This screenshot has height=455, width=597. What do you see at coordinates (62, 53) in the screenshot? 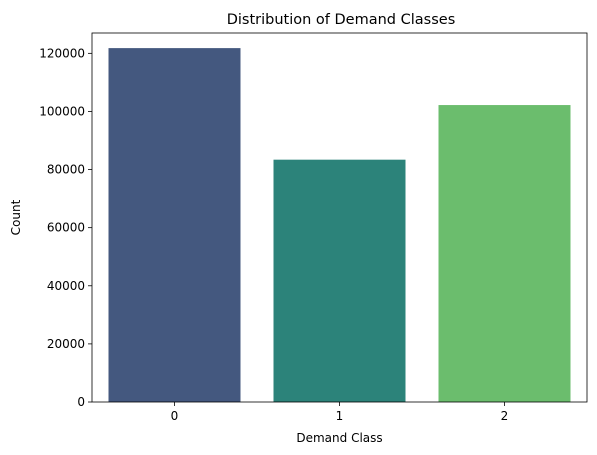
I see `y-tick-label: 120000` at bounding box center [62, 53].